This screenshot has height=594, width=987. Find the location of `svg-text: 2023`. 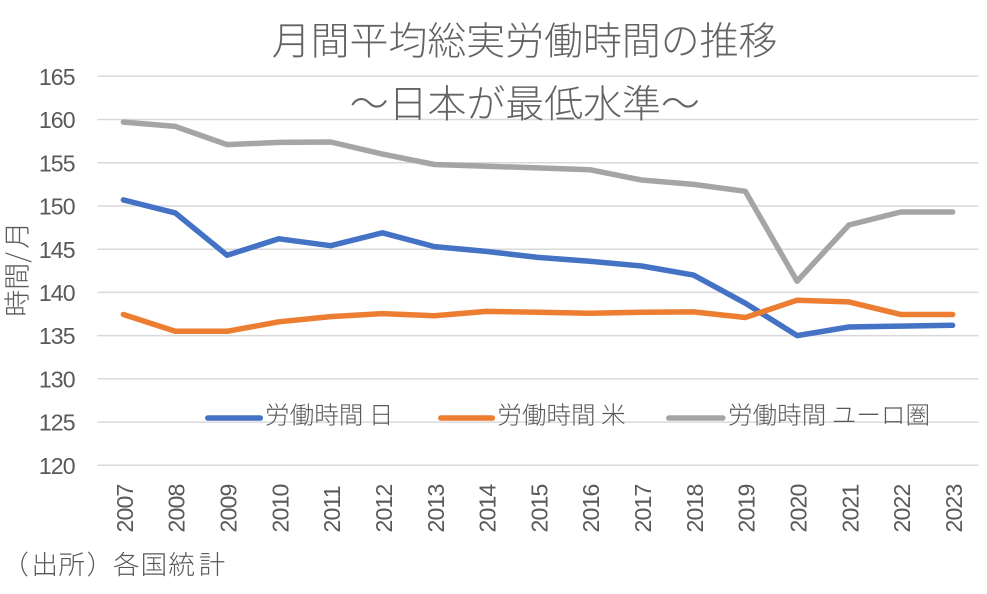

svg-text: 2023 is located at coordinates (954, 509).